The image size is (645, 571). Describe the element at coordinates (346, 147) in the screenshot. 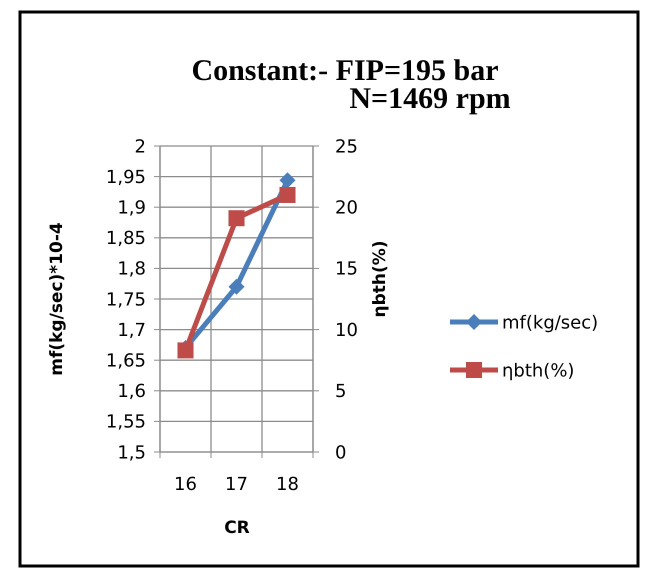

I see `y2-tick-label: 25` at that location.